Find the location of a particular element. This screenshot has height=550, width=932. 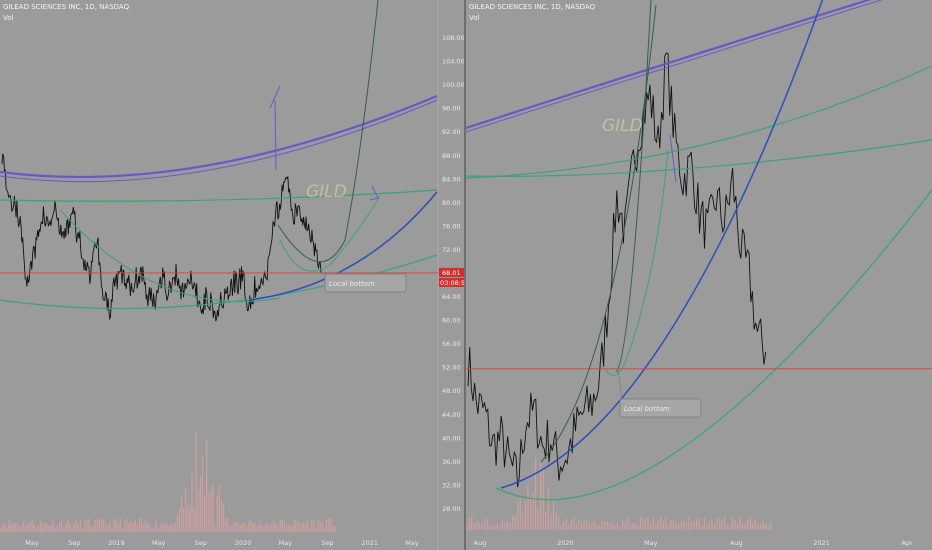

drawn-arrow is located at coordinates (374, 199).